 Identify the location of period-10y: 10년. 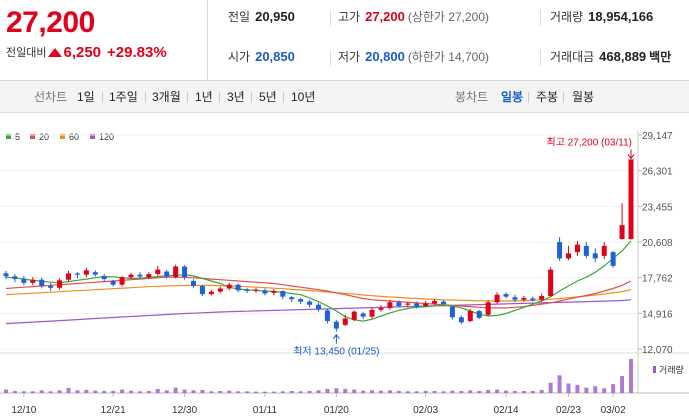
(303, 97).